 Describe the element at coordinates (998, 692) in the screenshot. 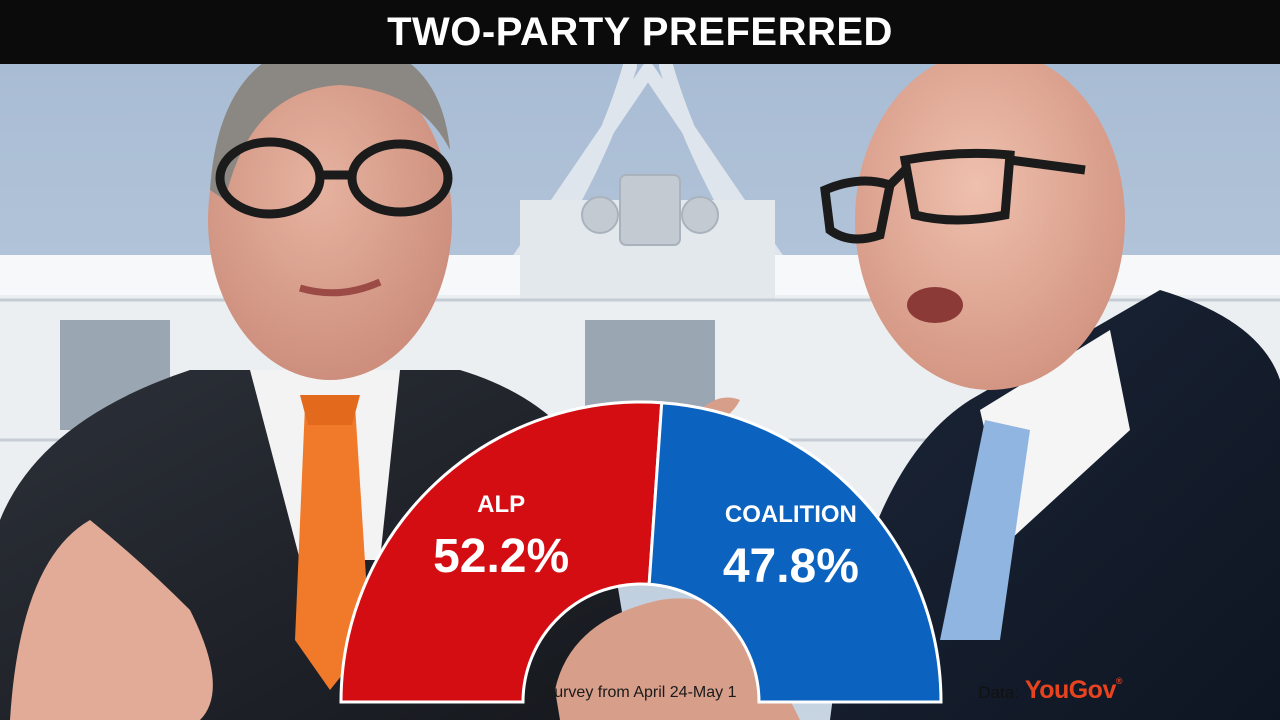

I see `source-label: Data:` at that location.